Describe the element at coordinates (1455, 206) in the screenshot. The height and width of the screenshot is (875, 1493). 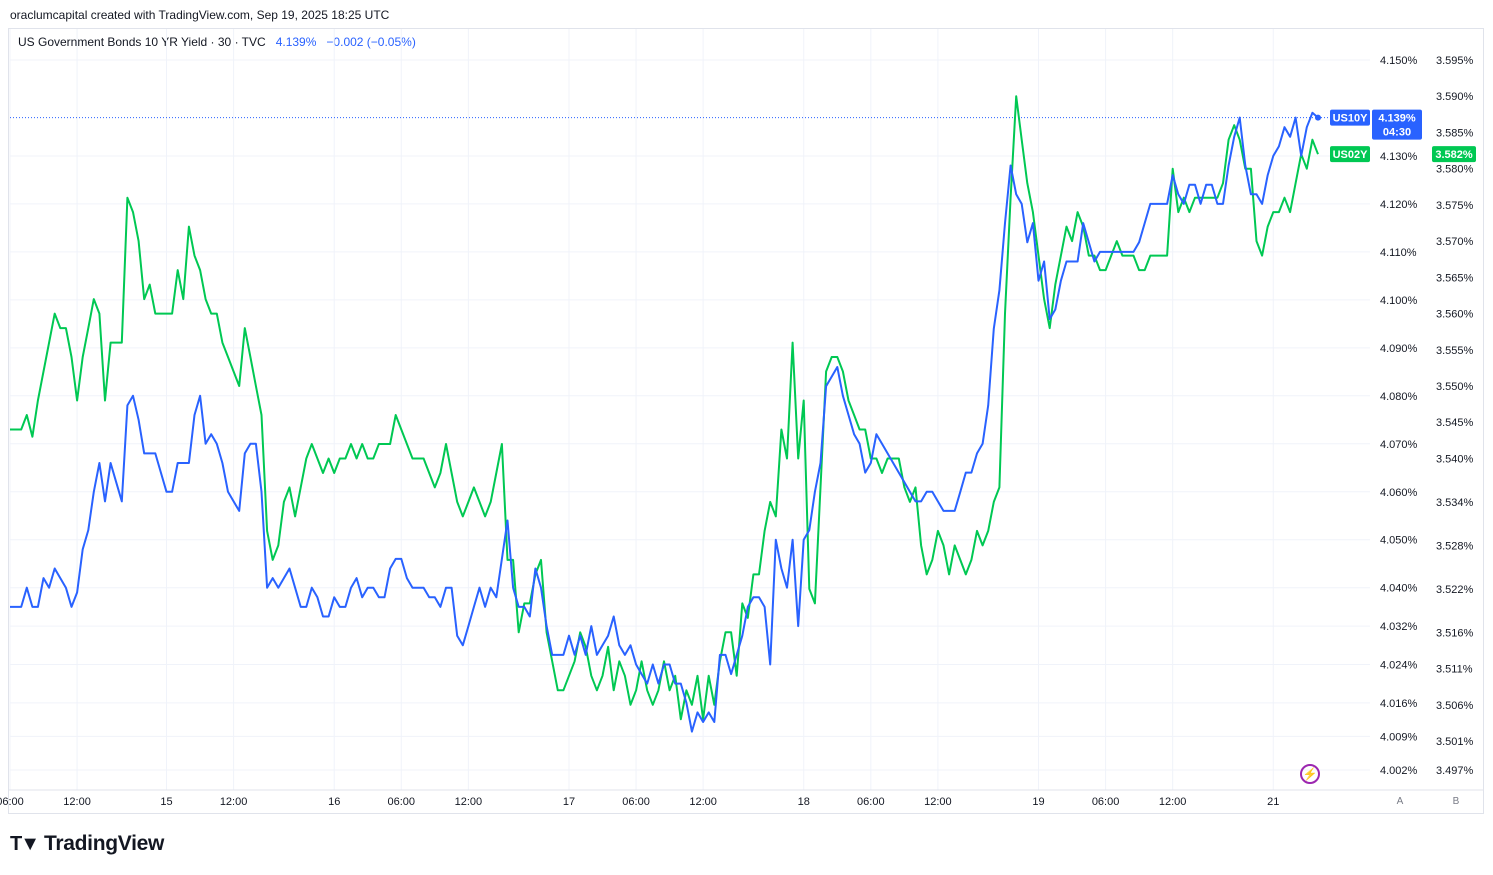
I see `y-right-tick-label: 3.575%` at that location.